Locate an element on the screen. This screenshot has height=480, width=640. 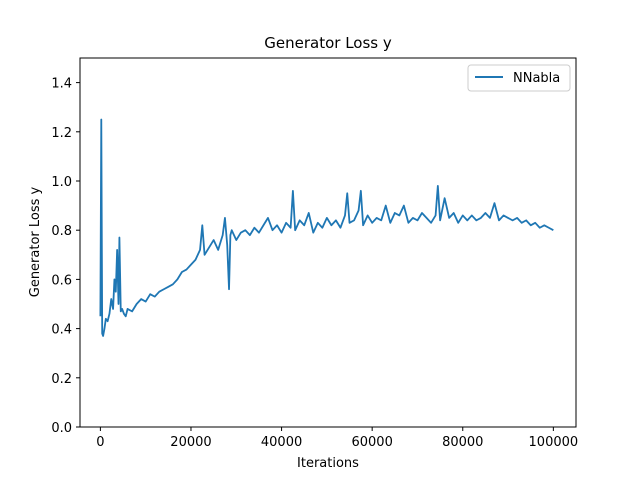
x-tick-label: 60000 is located at coordinates (371, 442).